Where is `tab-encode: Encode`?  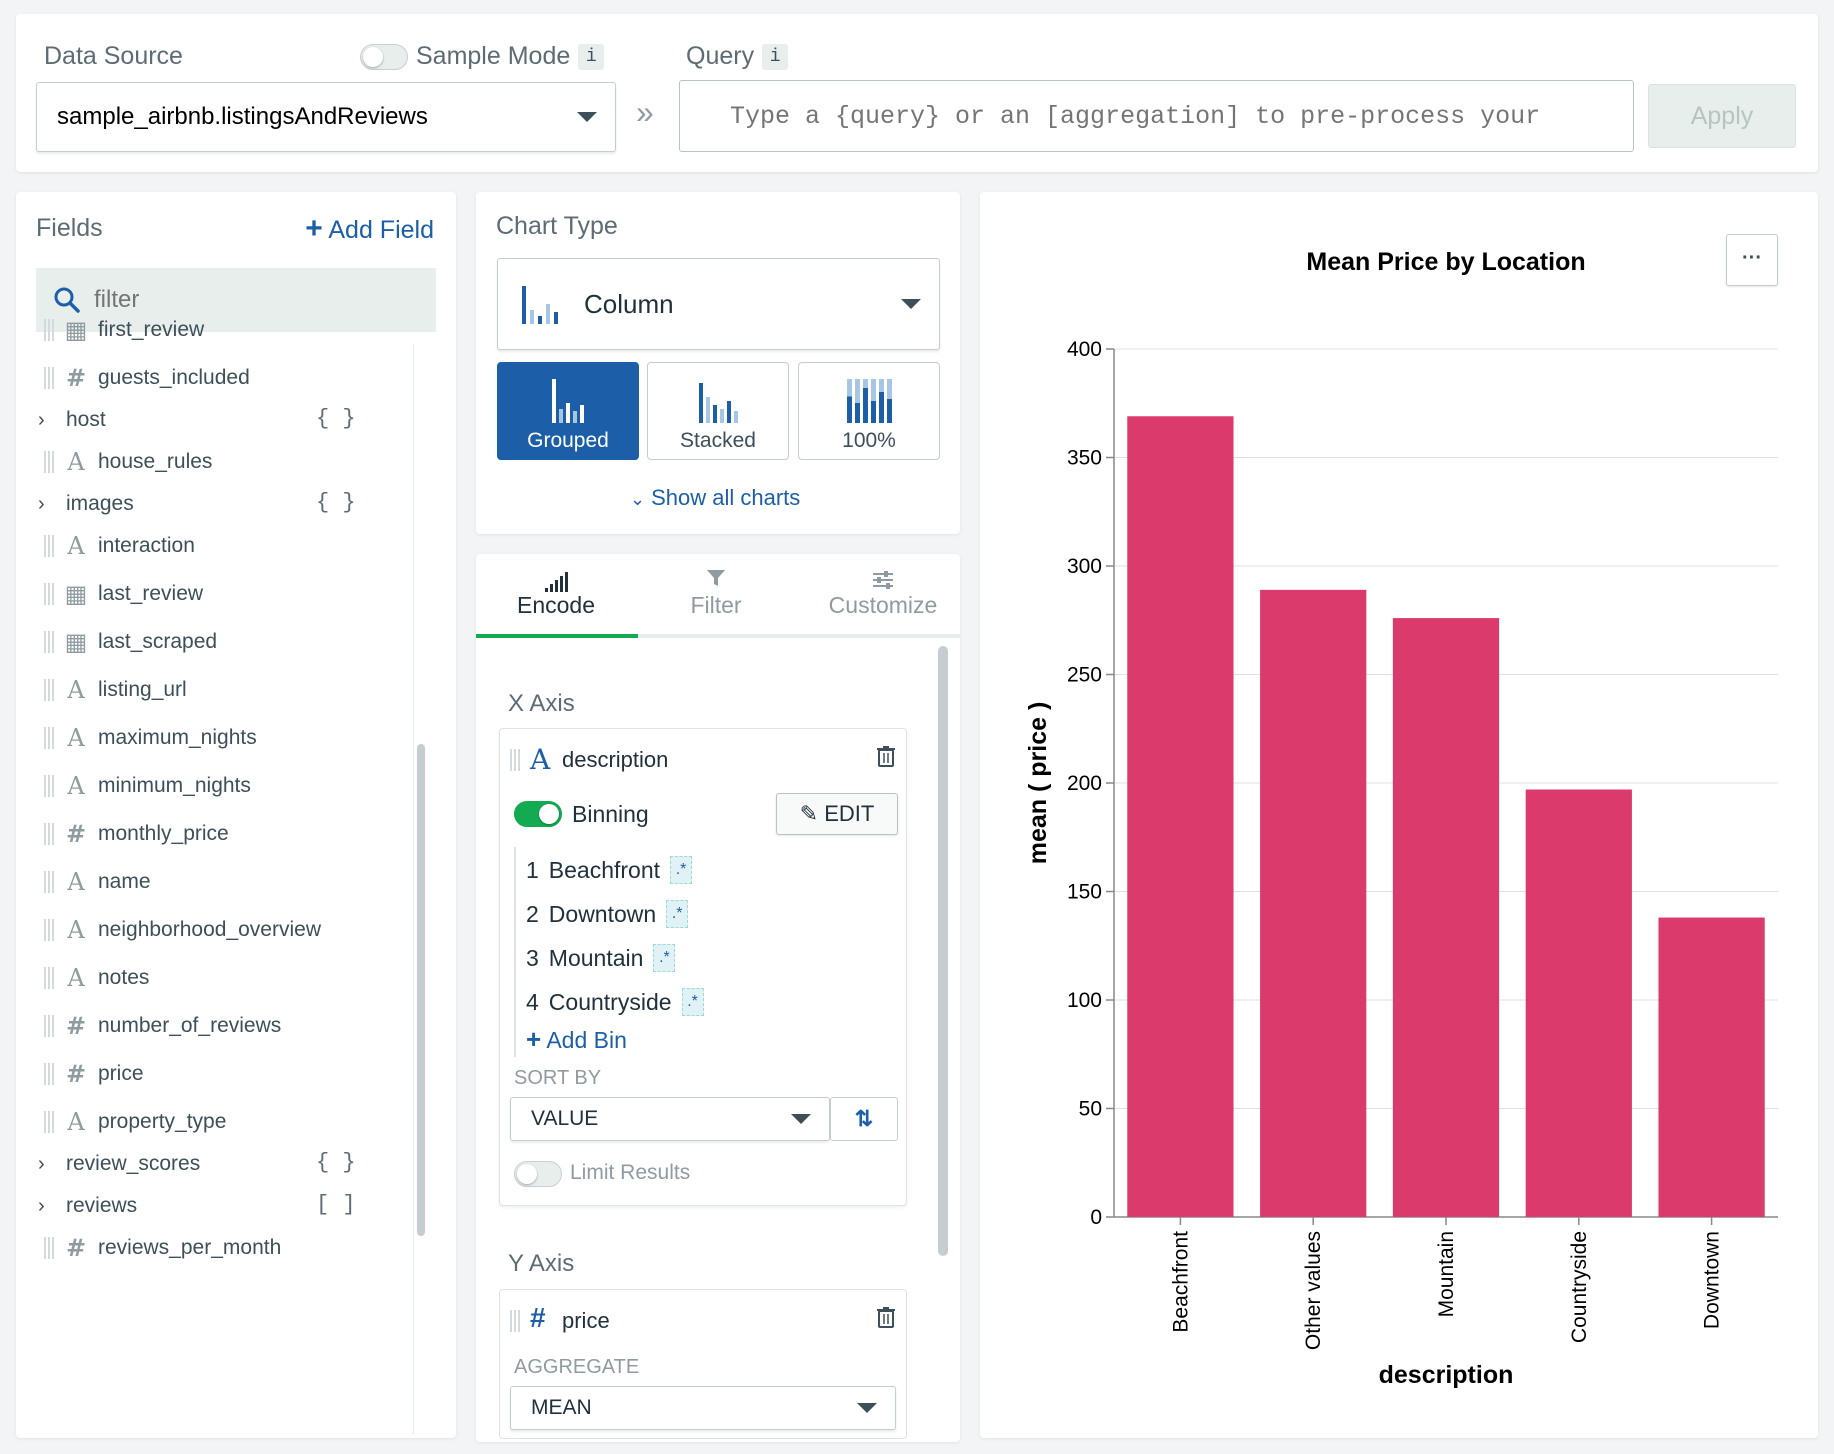 tab-encode: Encode is located at coordinates (556, 593).